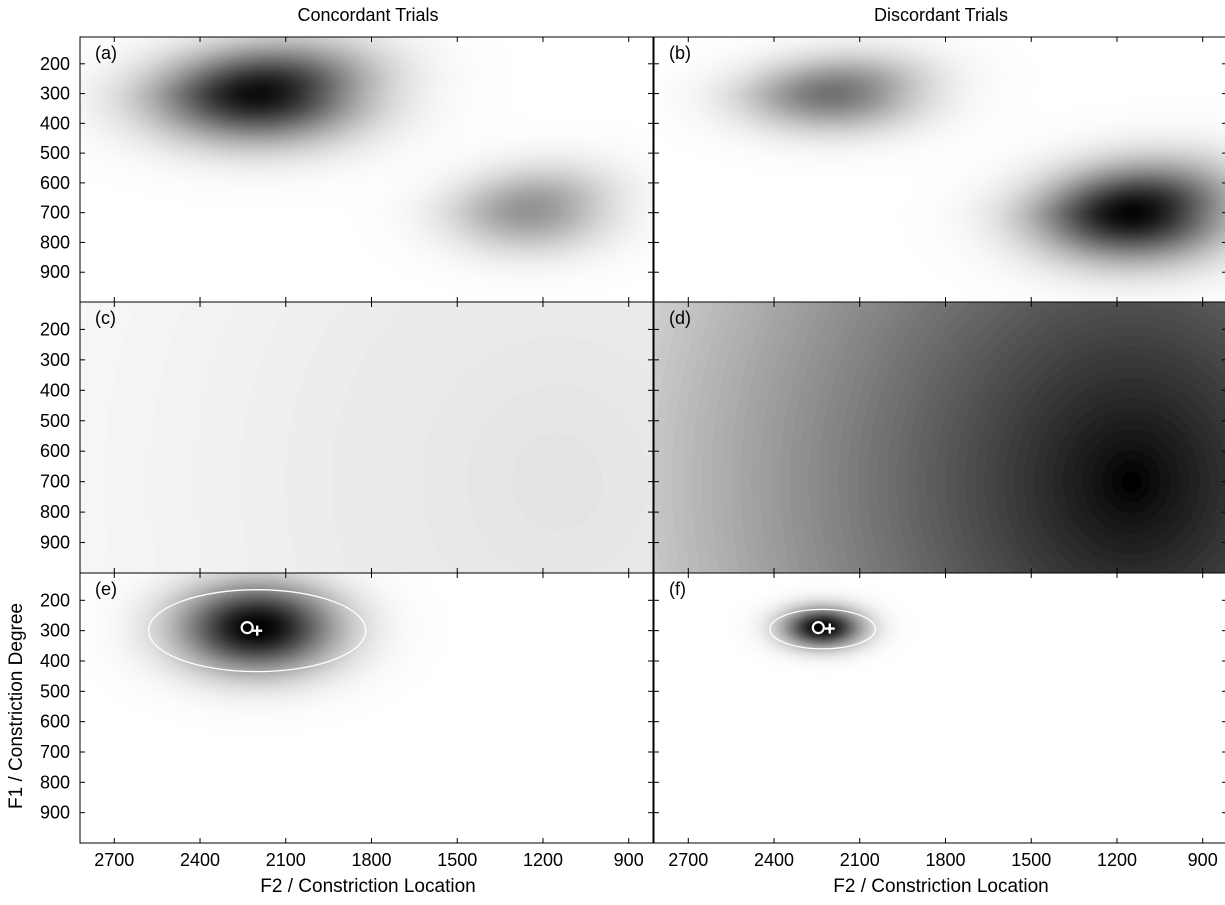 The image size is (1225, 905). I want to click on density-heatmap-b, so click(939, 169).